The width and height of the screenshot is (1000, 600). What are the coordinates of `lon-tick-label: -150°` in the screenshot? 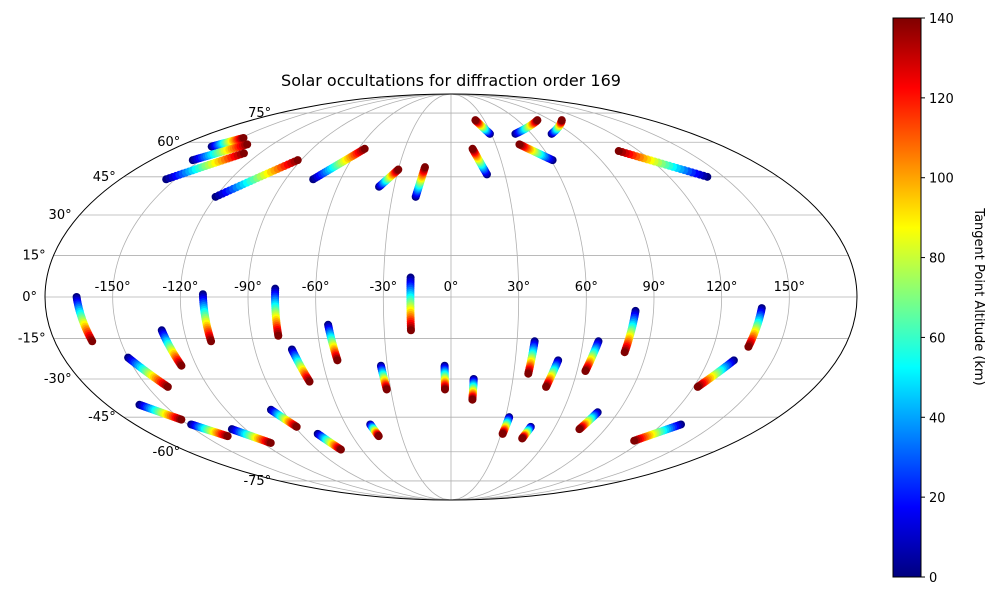 It's located at (113, 287).